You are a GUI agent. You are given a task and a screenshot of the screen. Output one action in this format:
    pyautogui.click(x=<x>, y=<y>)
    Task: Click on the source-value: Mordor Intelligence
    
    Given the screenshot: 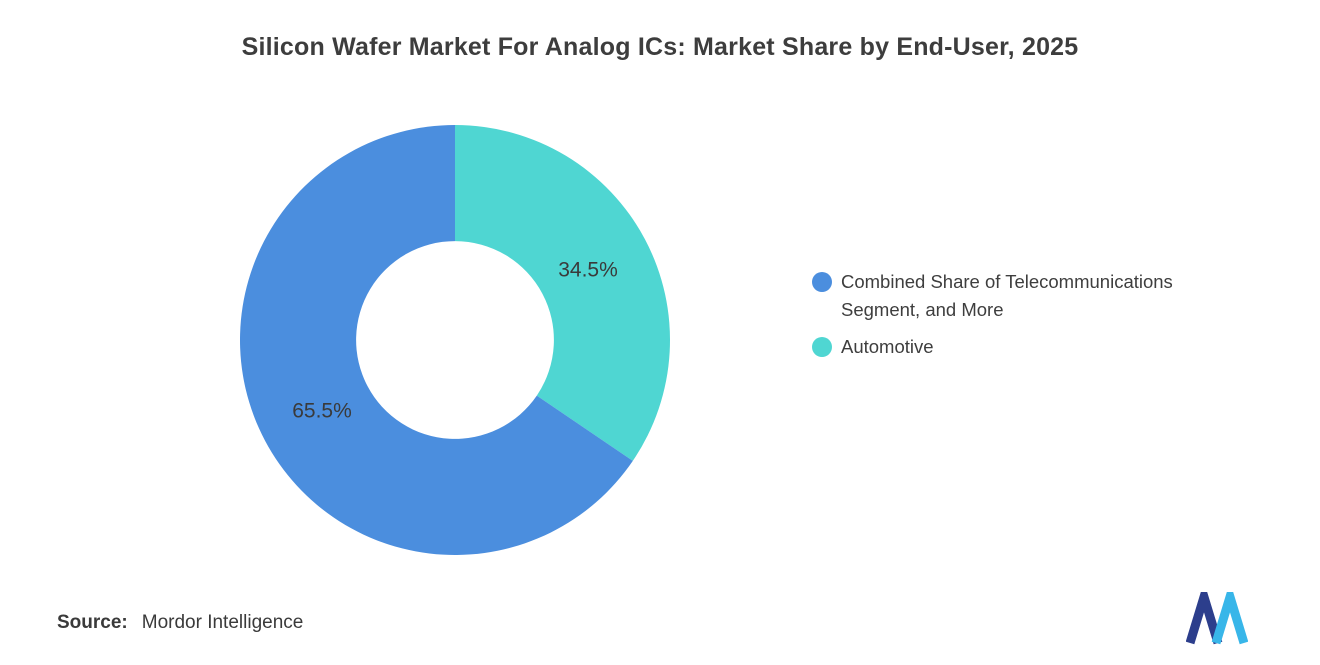 What is the action you would take?
    pyautogui.click(x=222, y=622)
    